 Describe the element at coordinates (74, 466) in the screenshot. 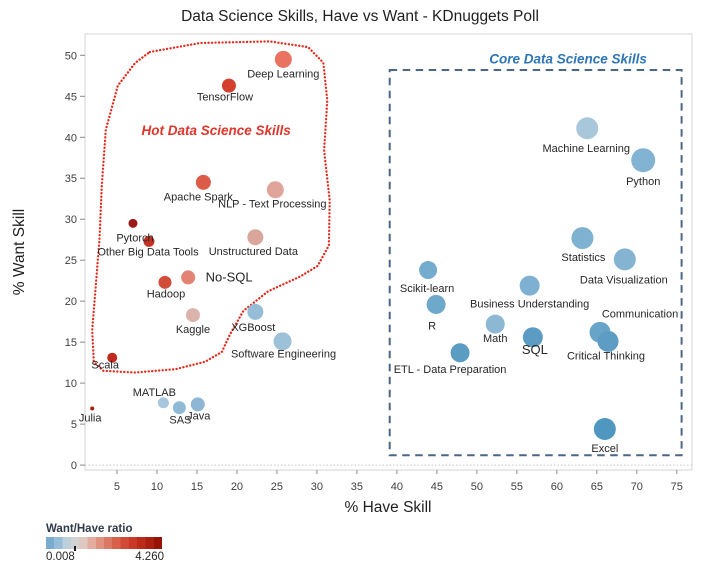

I see `y-tick-label-0: 0` at that location.